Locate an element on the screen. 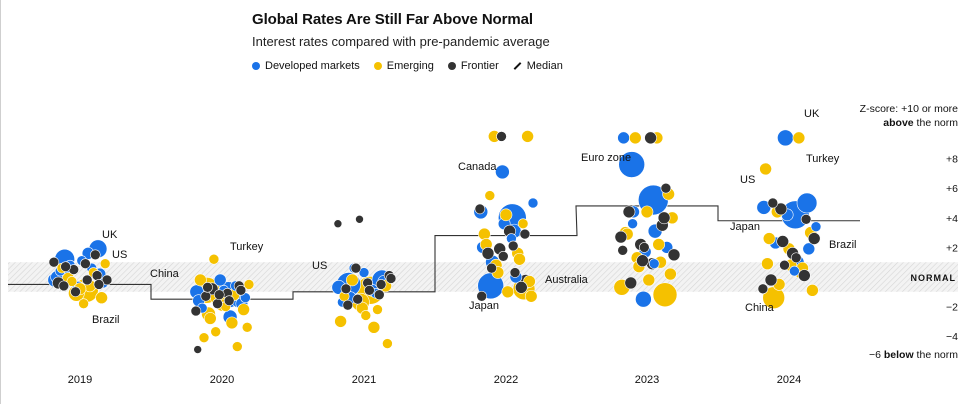 This screenshot has width=966, height=404. data-point-developed-2024 is located at coordinates (794, 271).